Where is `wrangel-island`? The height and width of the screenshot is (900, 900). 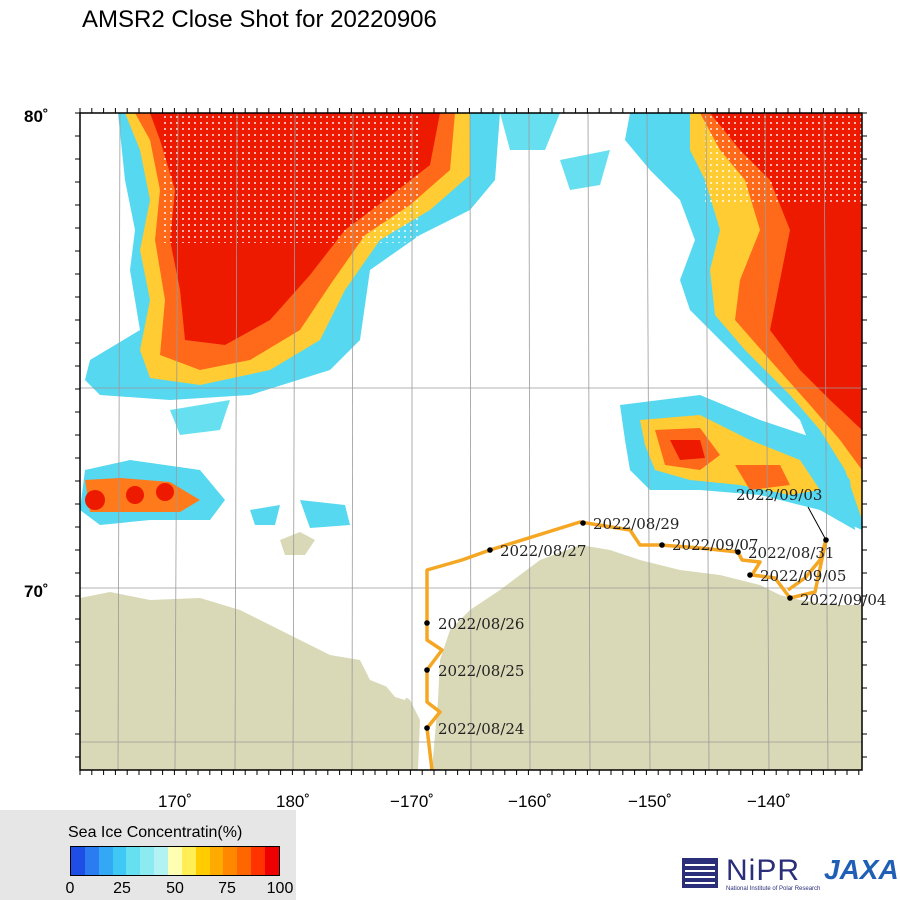
wrangel-island is located at coordinates (297, 543).